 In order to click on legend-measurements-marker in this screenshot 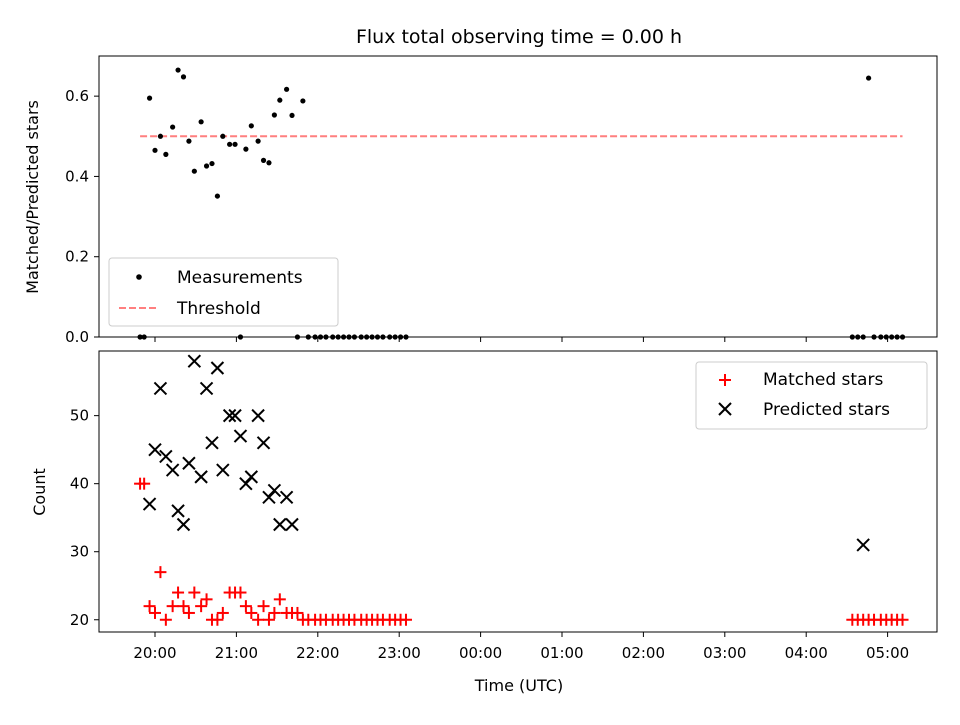, I will do `click(139, 277)`.